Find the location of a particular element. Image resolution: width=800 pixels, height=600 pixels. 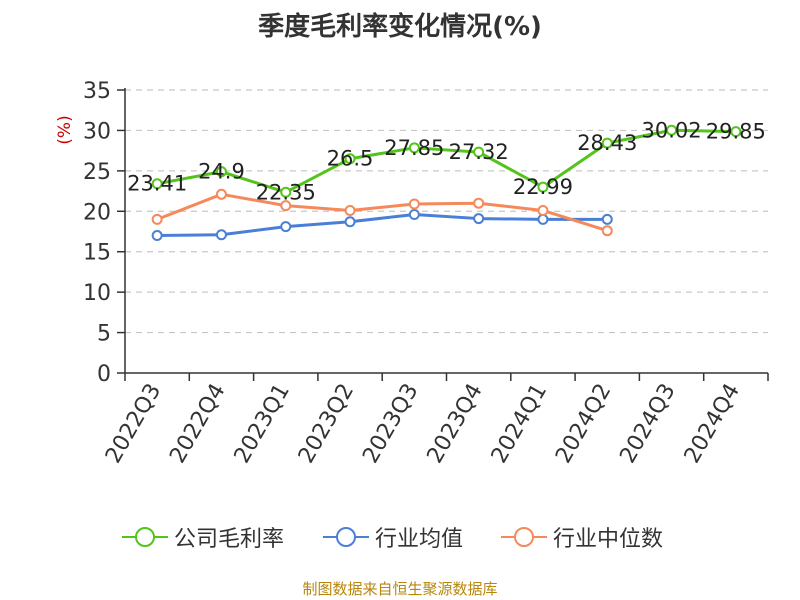

legend-item-industry-median: 行业中位数 is located at coordinates (582, 537).